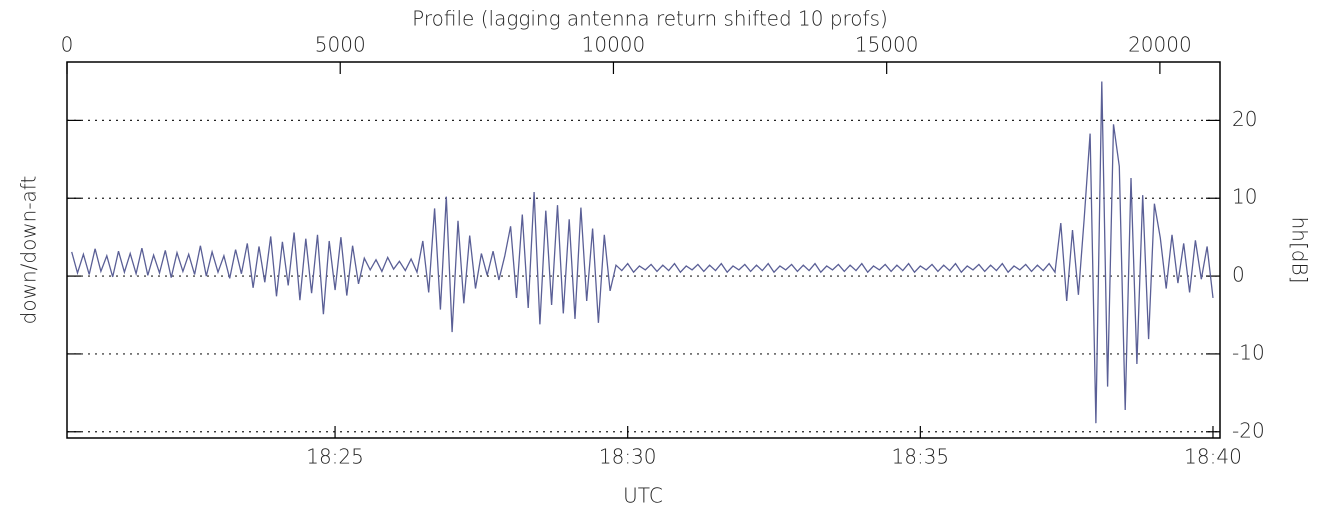 Image resolution: width=1327 pixels, height=514 pixels. Describe the element at coordinates (643, 496) in the screenshot. I see `x-axis-label: UTC` at that location.